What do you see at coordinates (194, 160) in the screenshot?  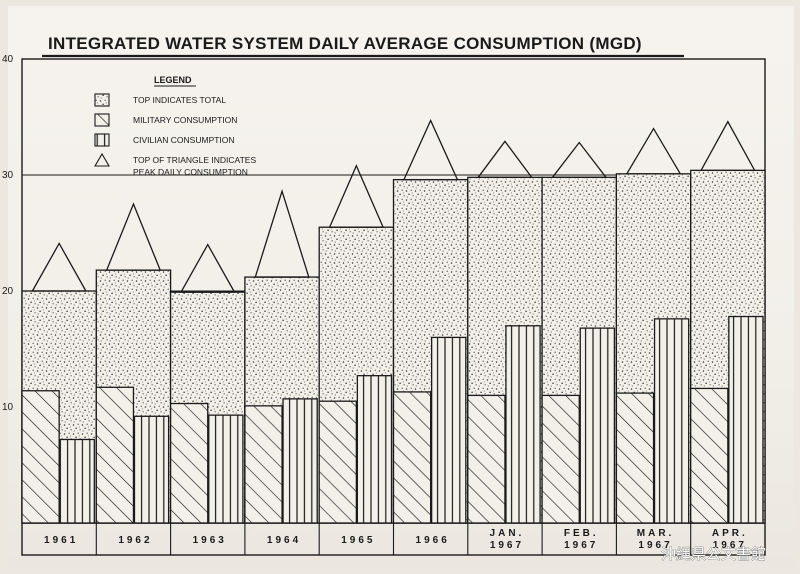 I see `legend-peak-label: TOP OF TRIANGLE INDICATES` at bounding box center [194, 160].